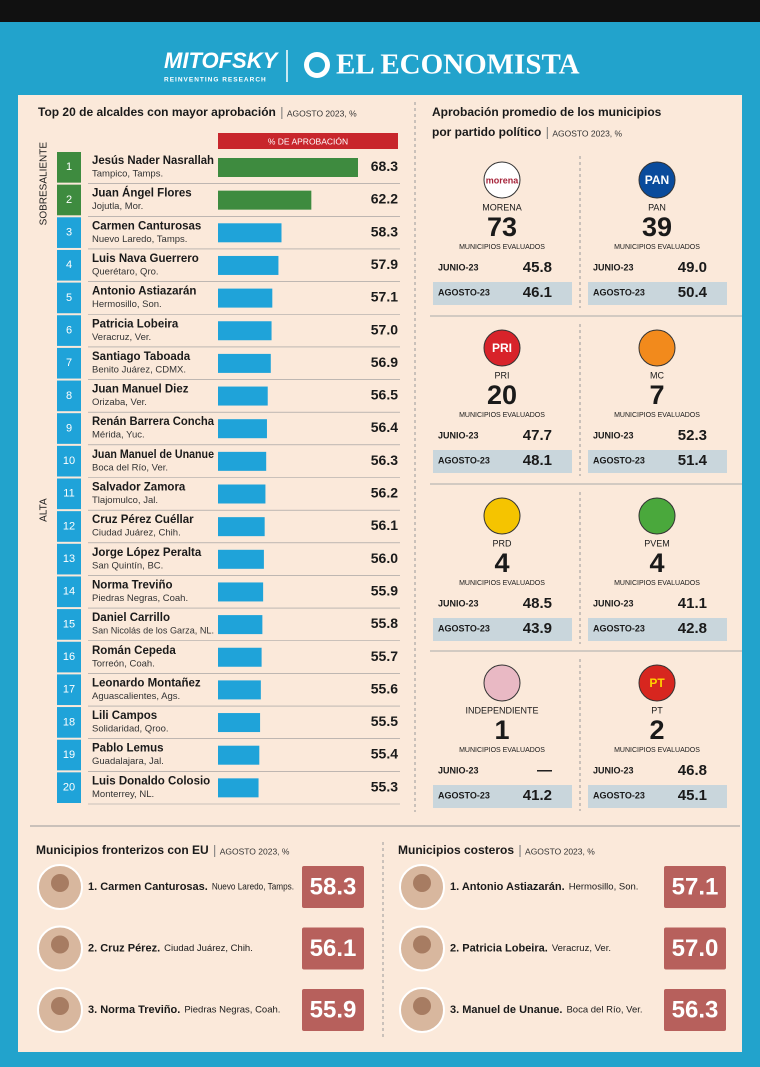  What do you see at coordinates (144, 292) in the screenshot?
I see `mayor-name: Antonio Astiazarán` at bounding box center [144, 292].